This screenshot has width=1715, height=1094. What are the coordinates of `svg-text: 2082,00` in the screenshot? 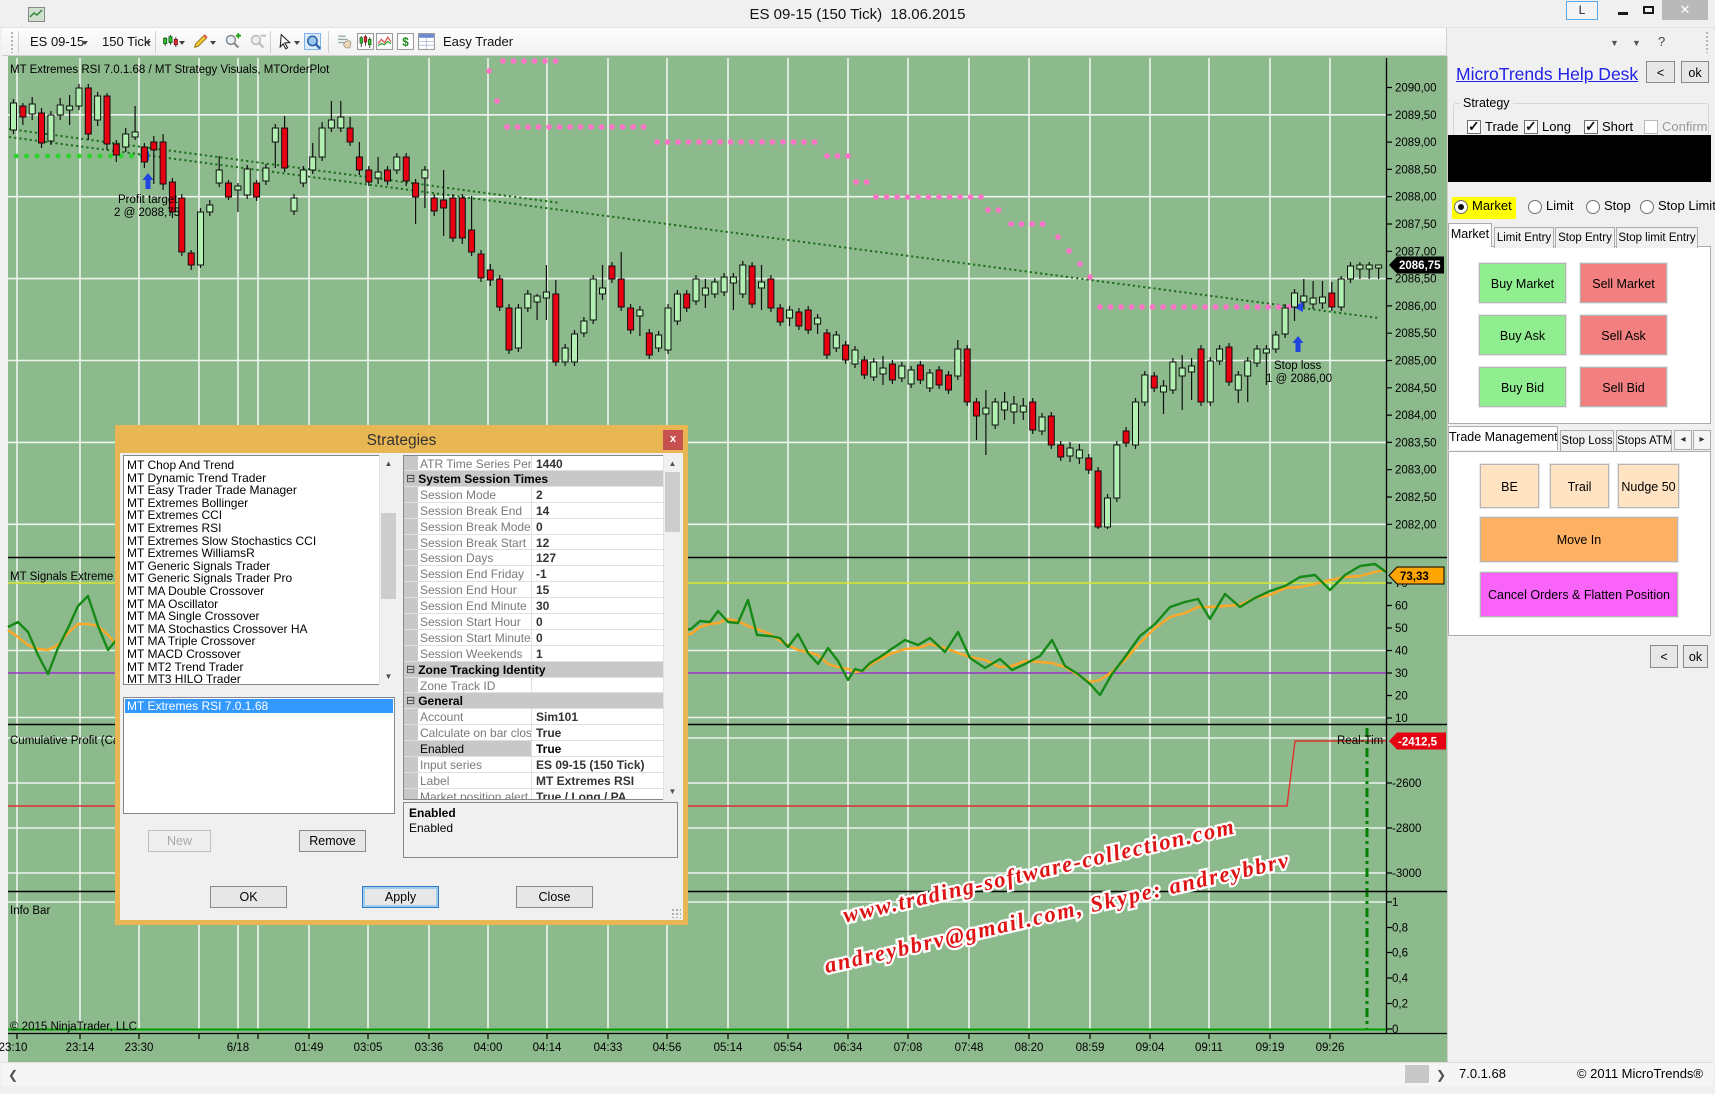 It's located at (1416, 525).